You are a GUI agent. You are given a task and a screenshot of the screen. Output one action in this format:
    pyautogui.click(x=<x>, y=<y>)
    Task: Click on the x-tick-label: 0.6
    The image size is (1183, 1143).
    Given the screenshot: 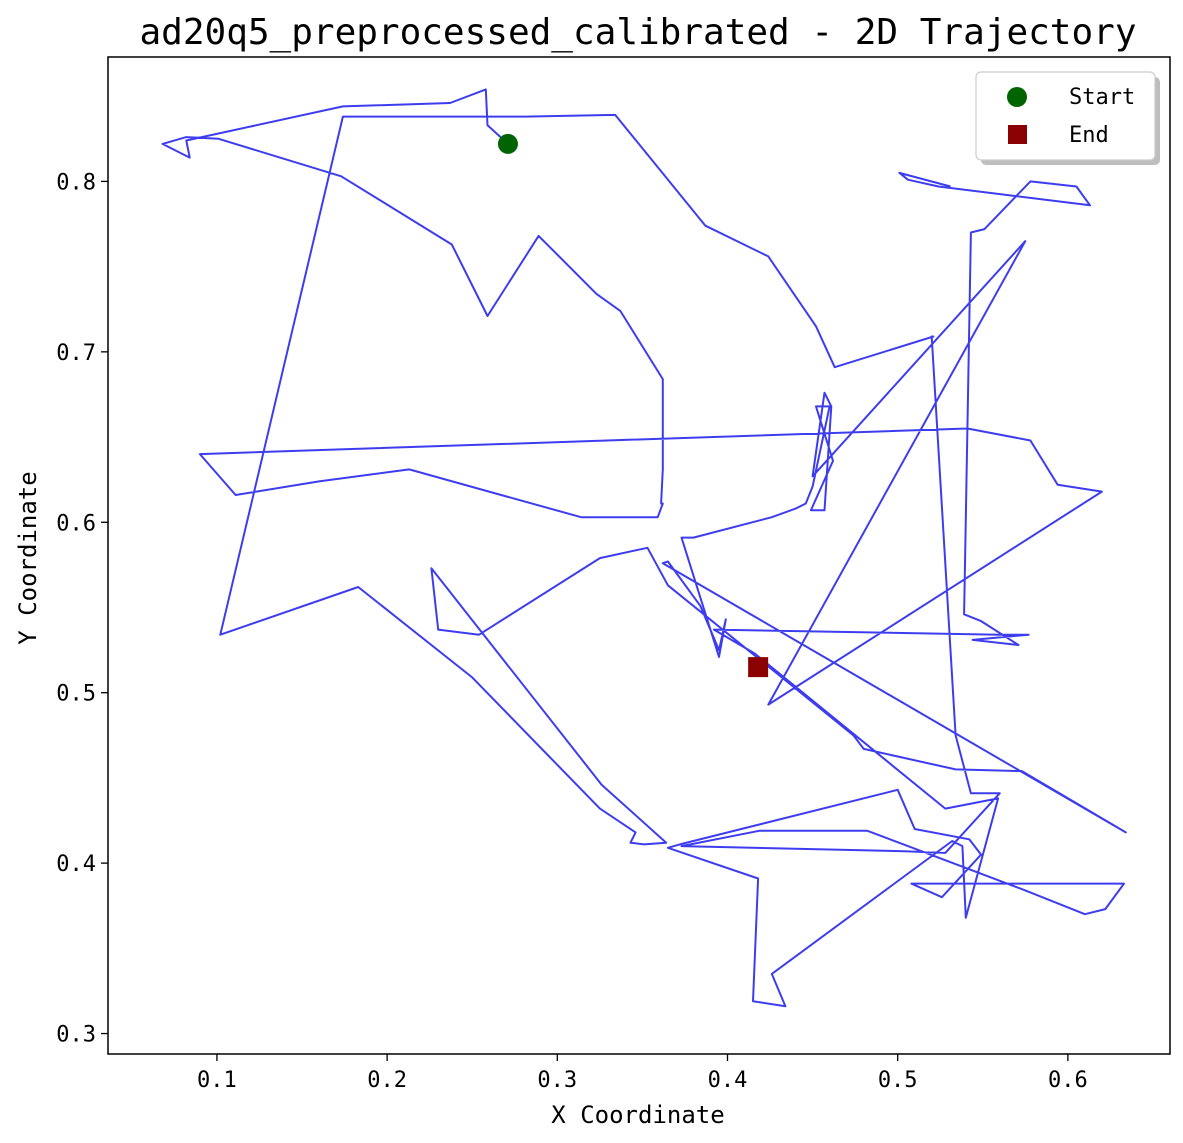 What is the action you would take?
    pyautogui.click(x=1068, y=1080)
    